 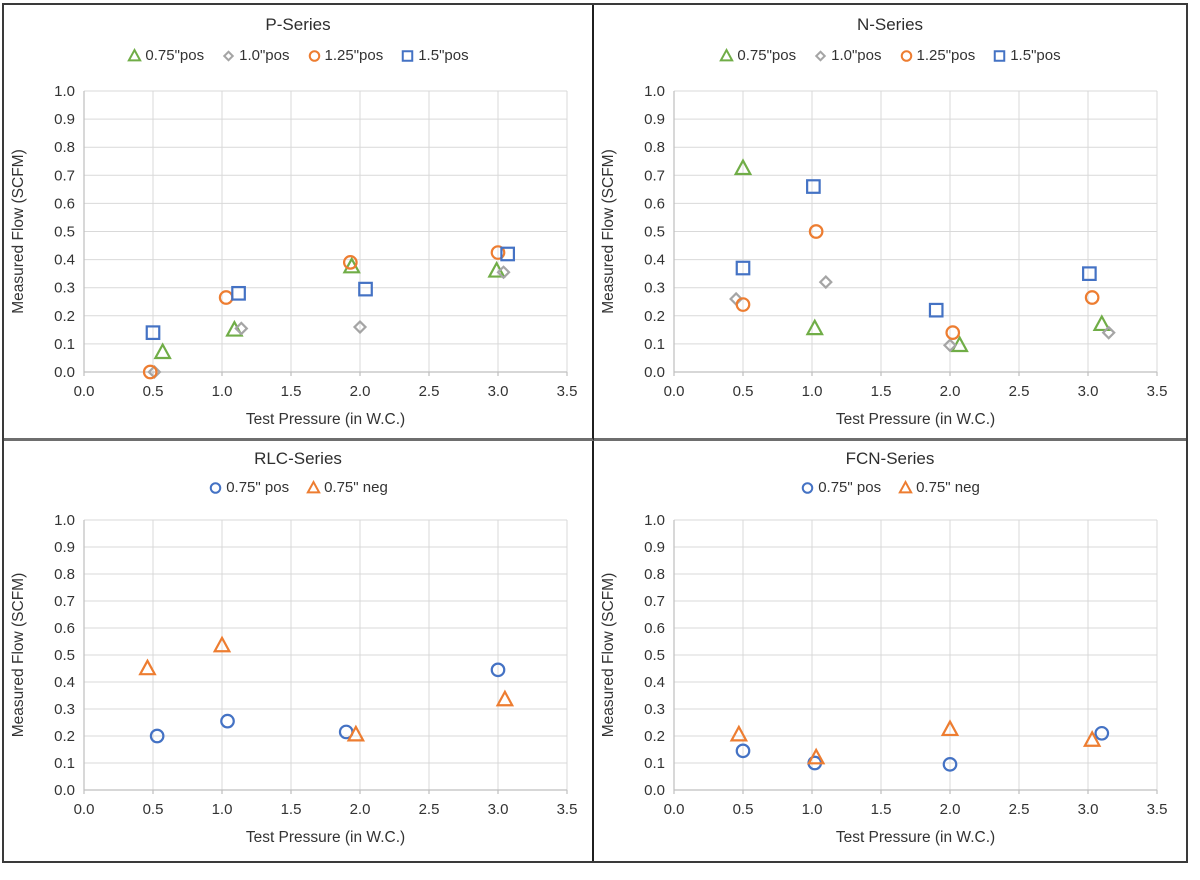 What do you see at coordinates (939, 487) in the screenshot?
I see `legend-item: 0.75" neg` at bounding box center [939, 487].